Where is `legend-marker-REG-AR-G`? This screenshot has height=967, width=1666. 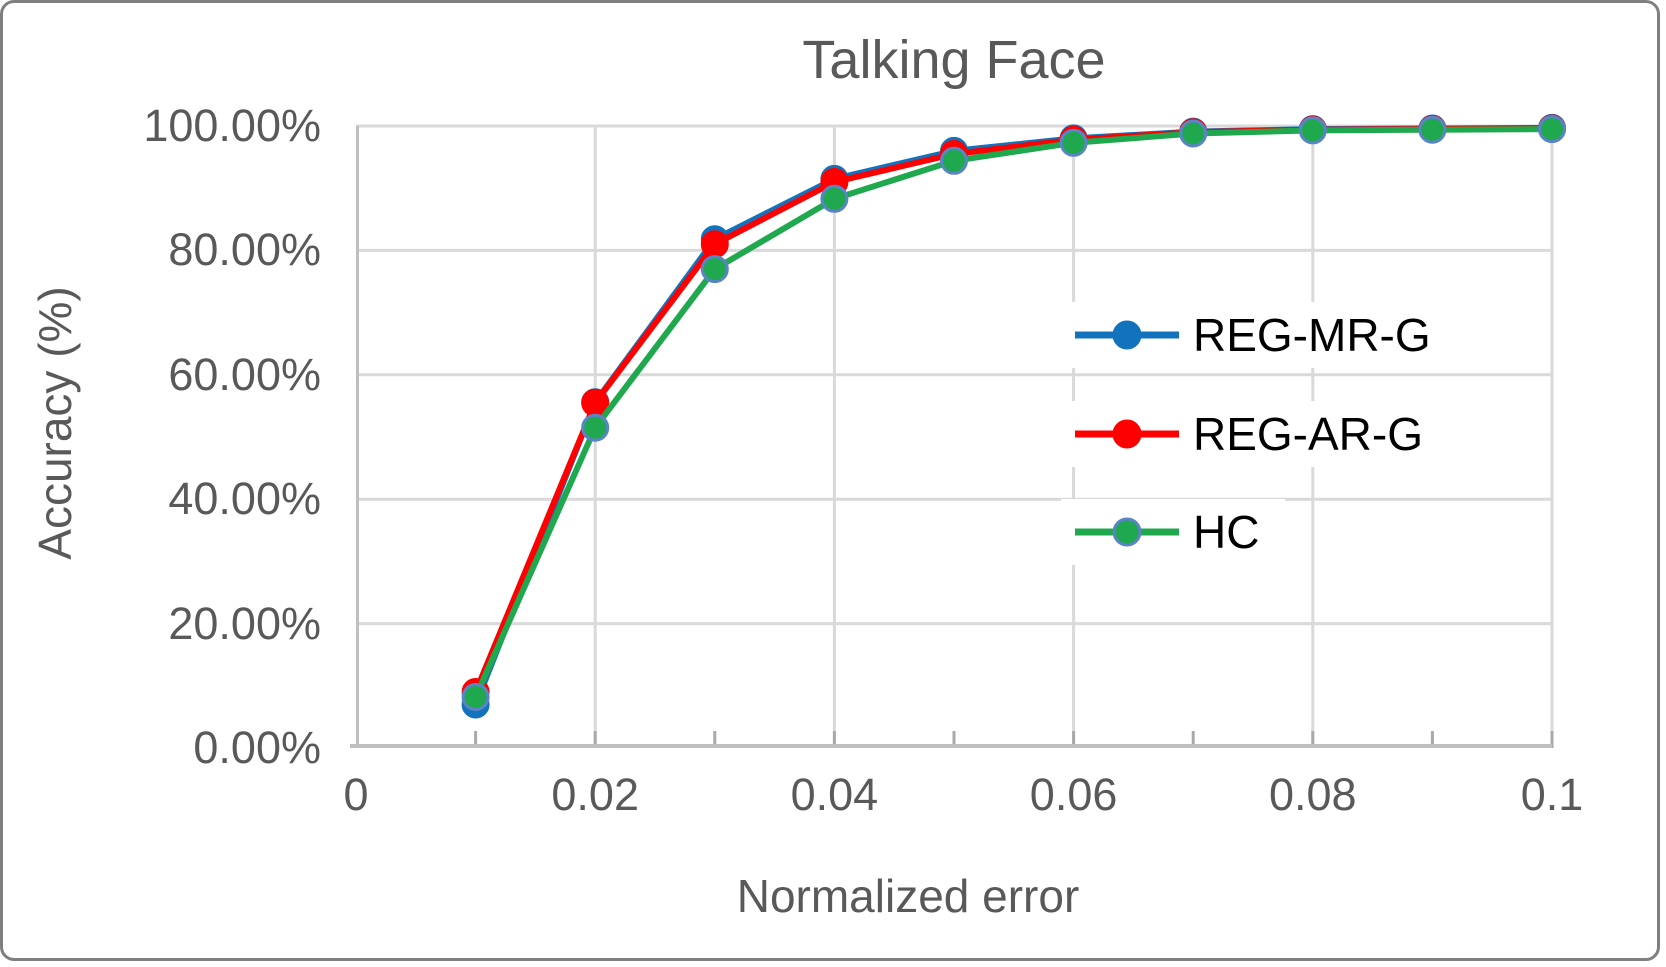 legend-marker-REG-AR-G is located at coordinates (1127, 434).